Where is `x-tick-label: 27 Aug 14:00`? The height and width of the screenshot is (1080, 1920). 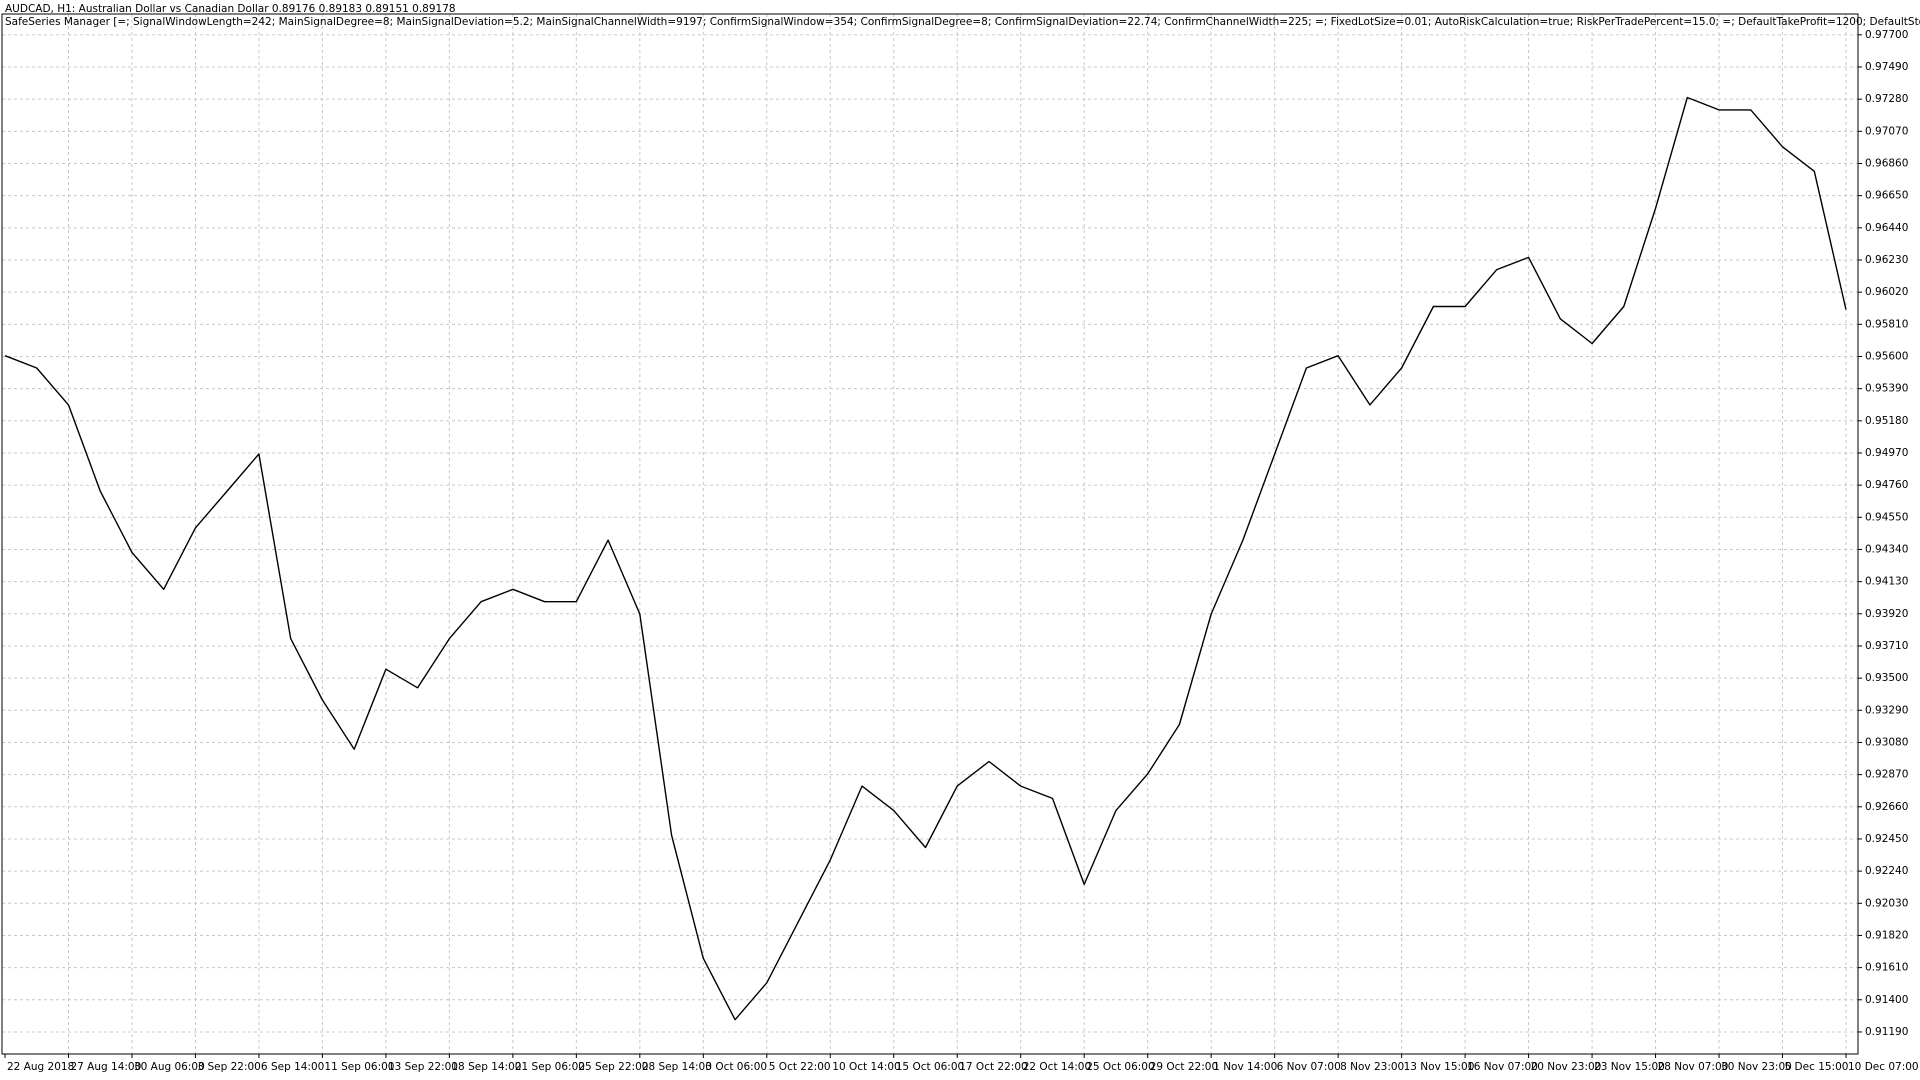 x-tick-label: 27 Aug 14:00 is located at coordinates (105, 1067).